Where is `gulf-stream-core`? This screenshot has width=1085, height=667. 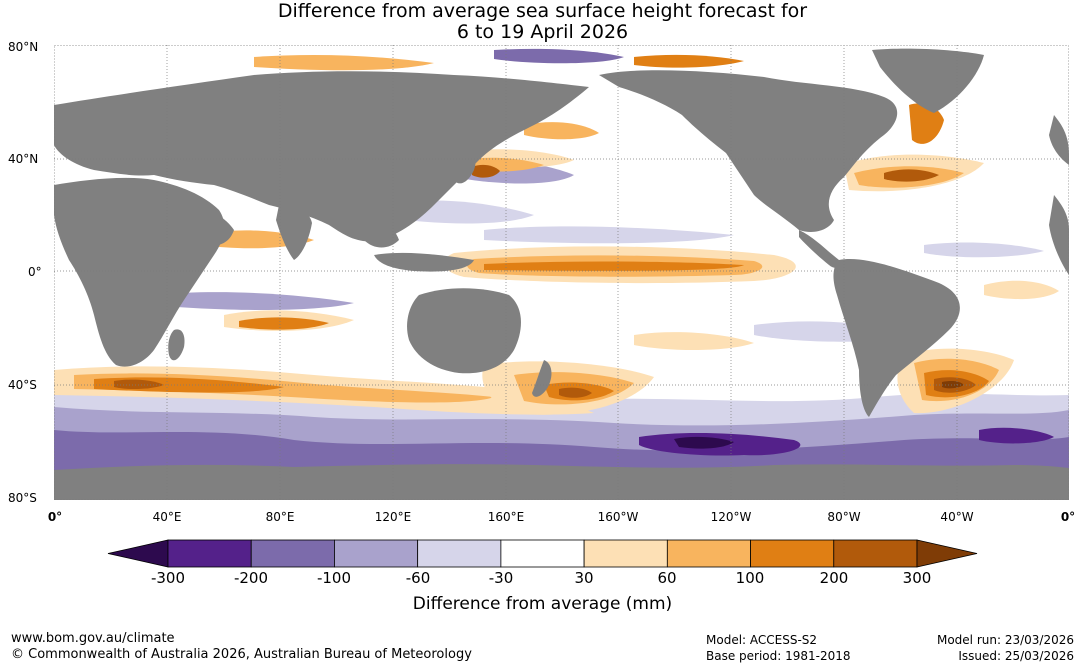
gulf-stream-core is located at coordinates (911, 175).